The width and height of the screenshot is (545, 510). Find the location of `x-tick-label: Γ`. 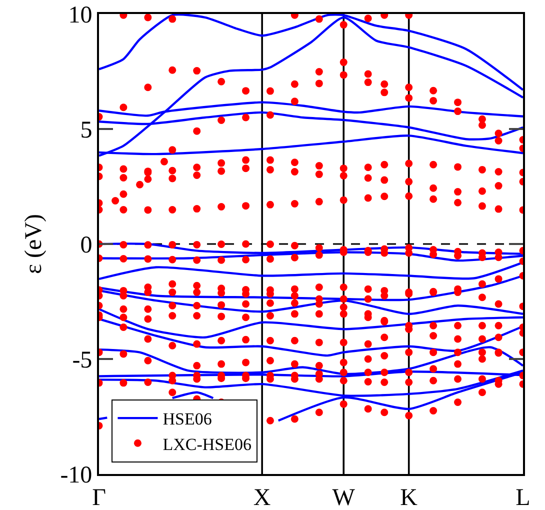

x-tick-label: Γ is located at coordinates (99, 497).